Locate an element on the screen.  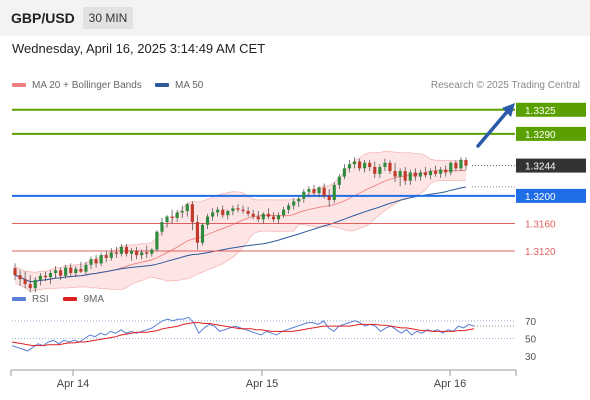
ma9-legend-label: 9MA is located at coordinates (94, 299).